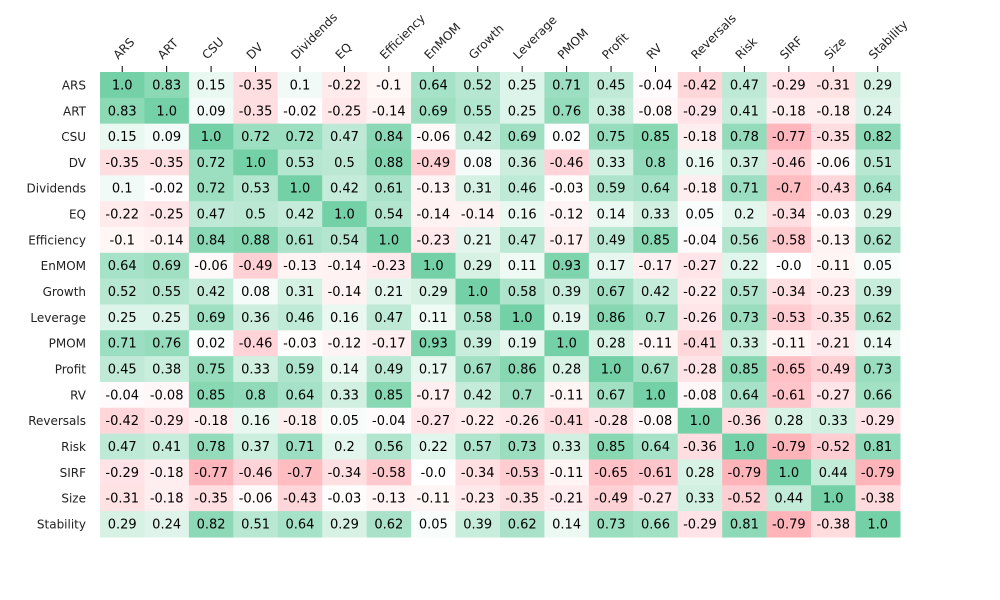 The height and width of the screenshot is (600, 1000). What do you see at coordinates (522, 421) in the screenshot?
I see `cell-value-label: -0.26` at bounding box center [522, 421].